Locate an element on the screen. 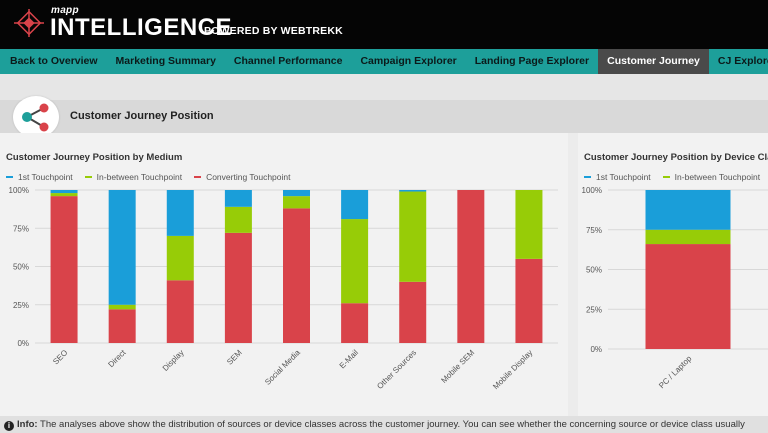 The image size is (768, 433). legend-item-between-device: In-between Touchpoint is located at coordinates (711, 177).